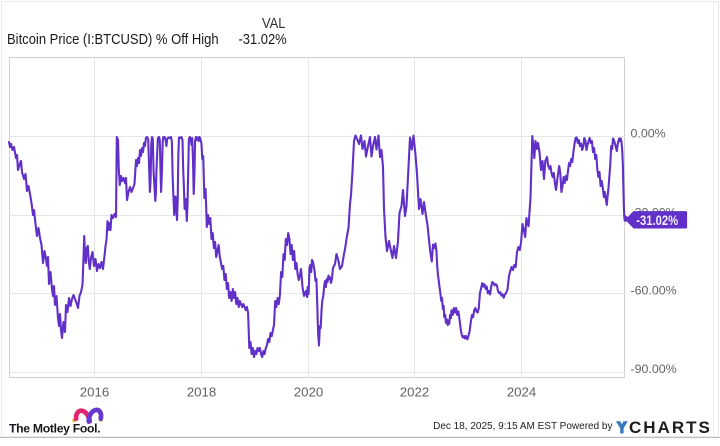  I want to click on svg-text: 2020, so click(309, 391).